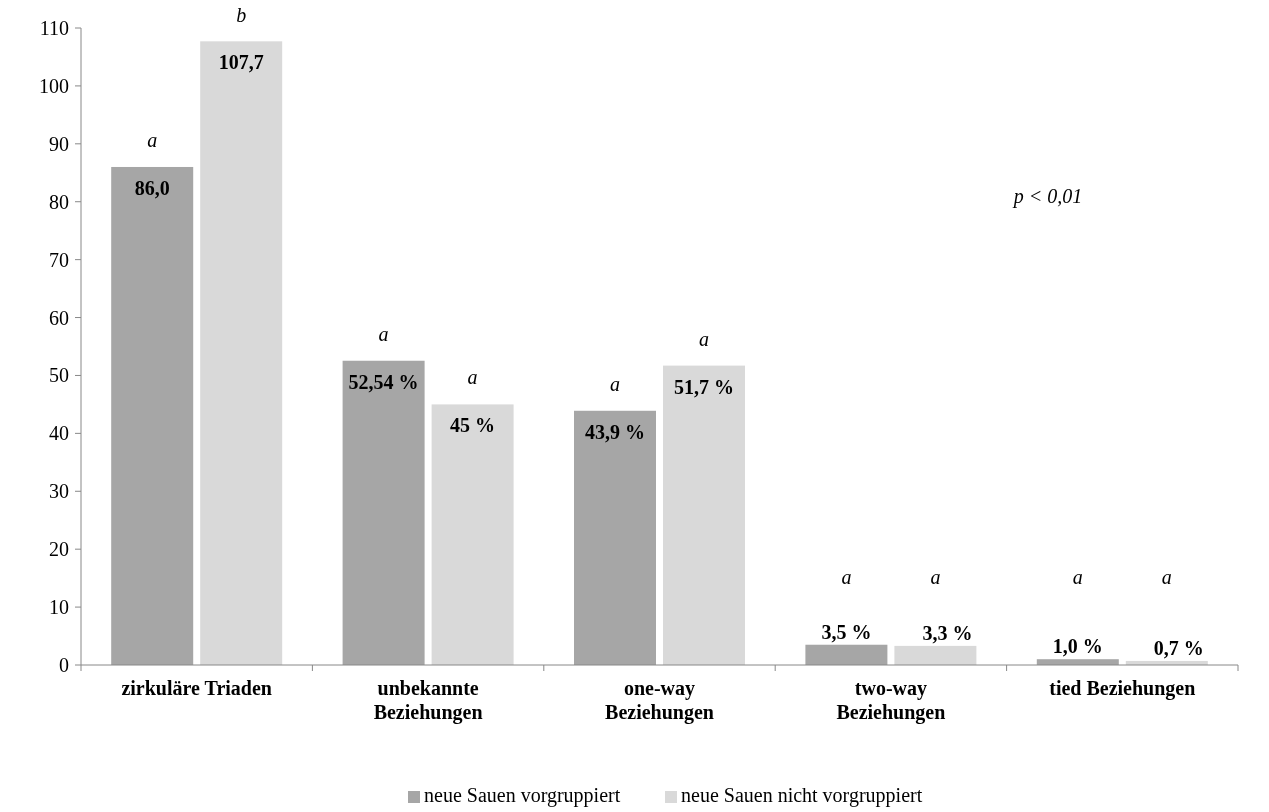 The width and height of the screenshot is (1269, 812). What do you see at coordinates (704, 386) in the screenshot?
I see `data-label: 51,7 %` at bounding box center [704, 386].